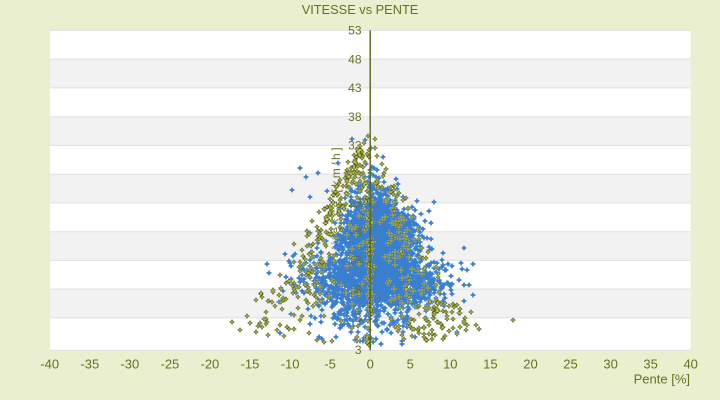 The image size is (720, 400). What do you see at coordinates (410, 364) in the screenshot?
I see `svg-text: 5` at bounding box center [410, 364].